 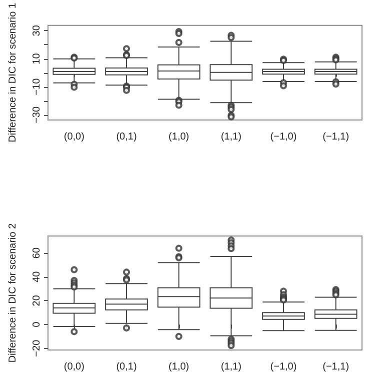 What do you see at coordinates (37, 87) in the screenshot?
I see `y-tick-label: −10` at bounding box center [37, 87].